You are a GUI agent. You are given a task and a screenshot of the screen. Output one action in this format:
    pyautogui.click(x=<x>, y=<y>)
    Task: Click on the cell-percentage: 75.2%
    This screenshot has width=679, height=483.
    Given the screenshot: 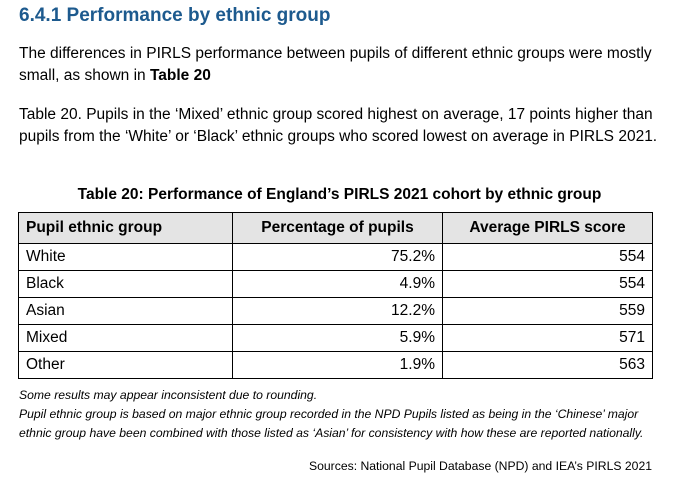 What is the action you would take?
    pyautogui.click(x=337, y=257)
    